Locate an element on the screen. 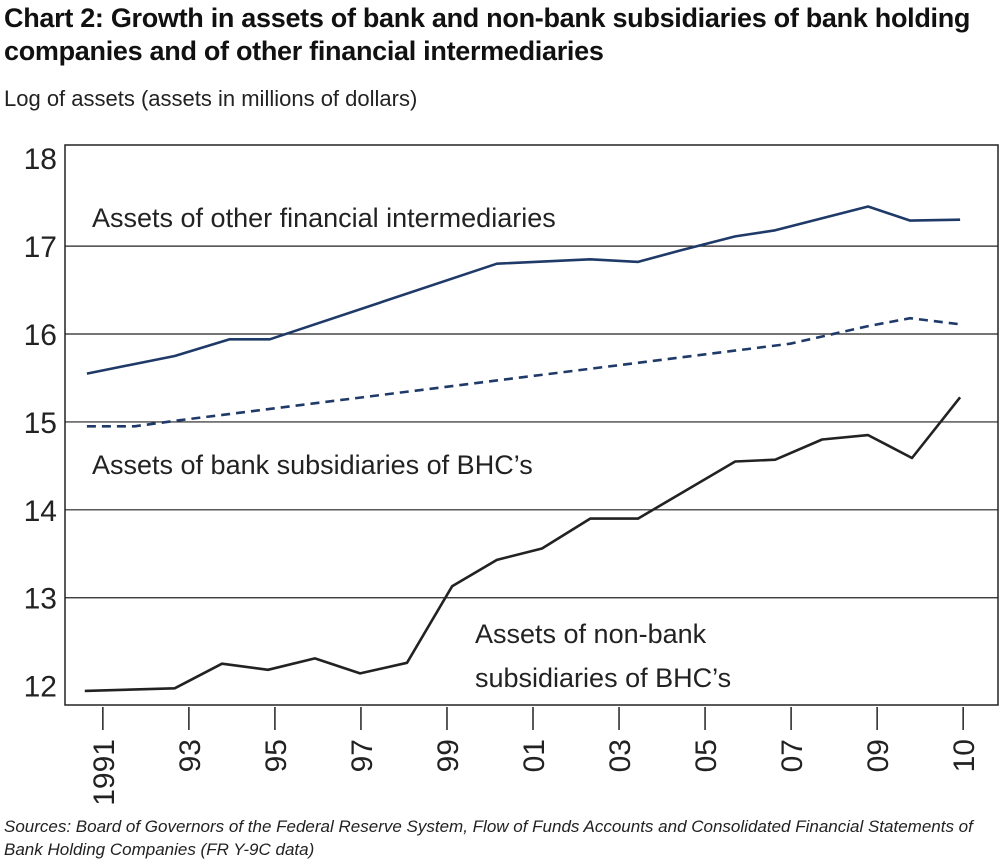  x-tick-label: 03 is located at coordinates (620, 755).